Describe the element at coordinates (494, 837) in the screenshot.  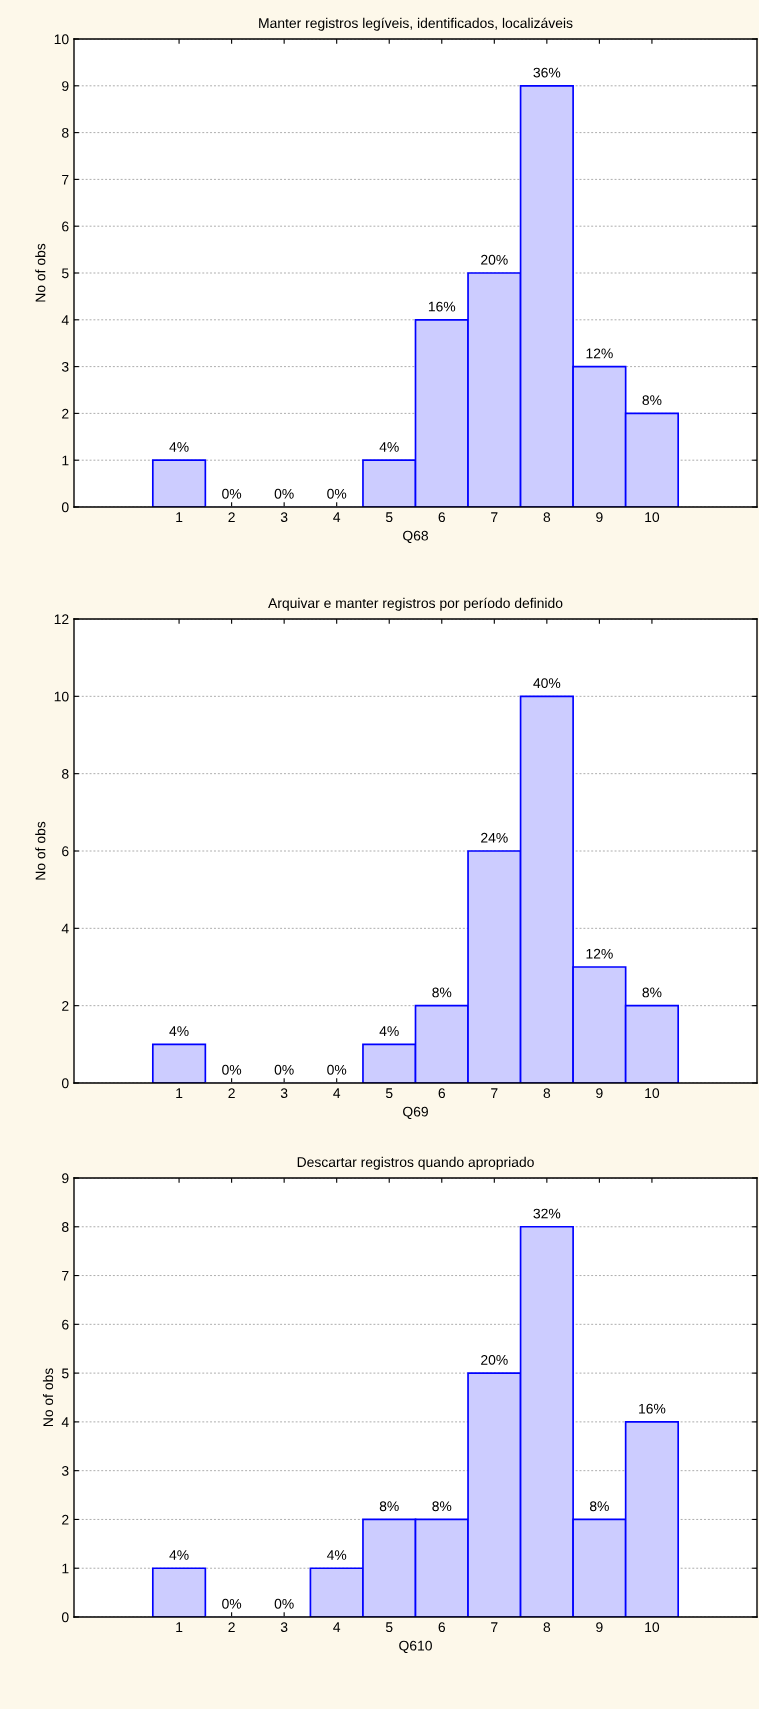
I see `annotation: 24%` at that location.